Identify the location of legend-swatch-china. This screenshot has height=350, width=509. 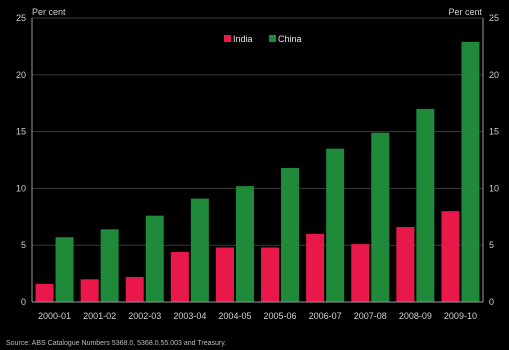
(272, 38).